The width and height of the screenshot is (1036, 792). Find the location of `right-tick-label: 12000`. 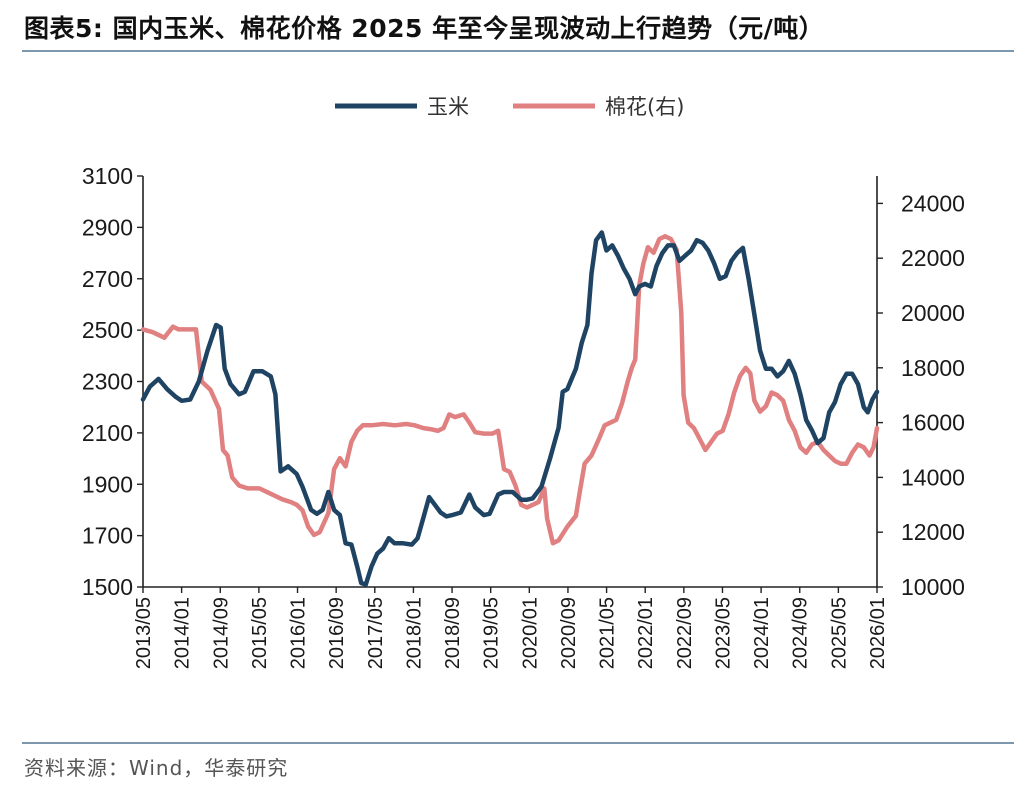

right-tick-label: 12000 is located at coordinates (933, 532).